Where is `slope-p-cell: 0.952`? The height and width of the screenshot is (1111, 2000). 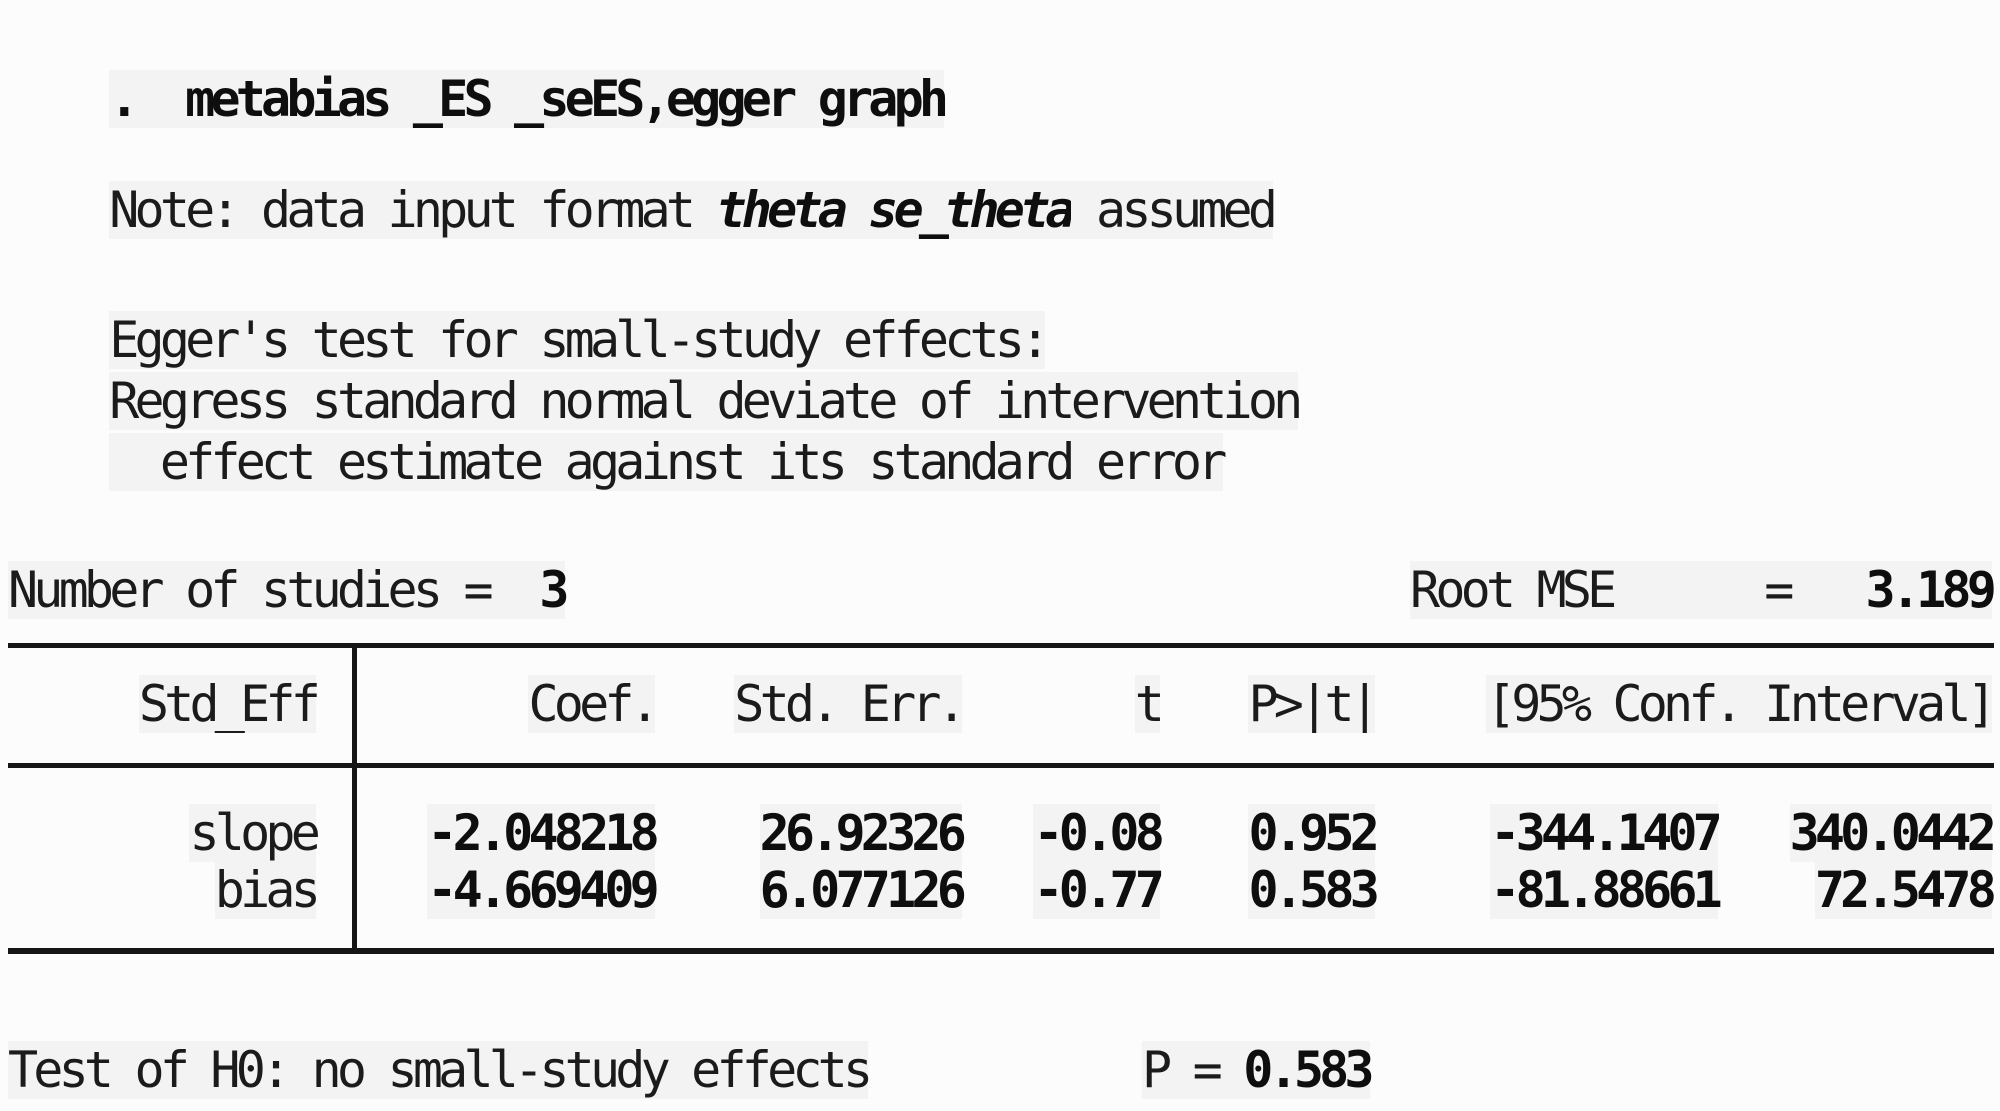 slope-p-cell: 0.952 is located at coordinates (1272, 833).